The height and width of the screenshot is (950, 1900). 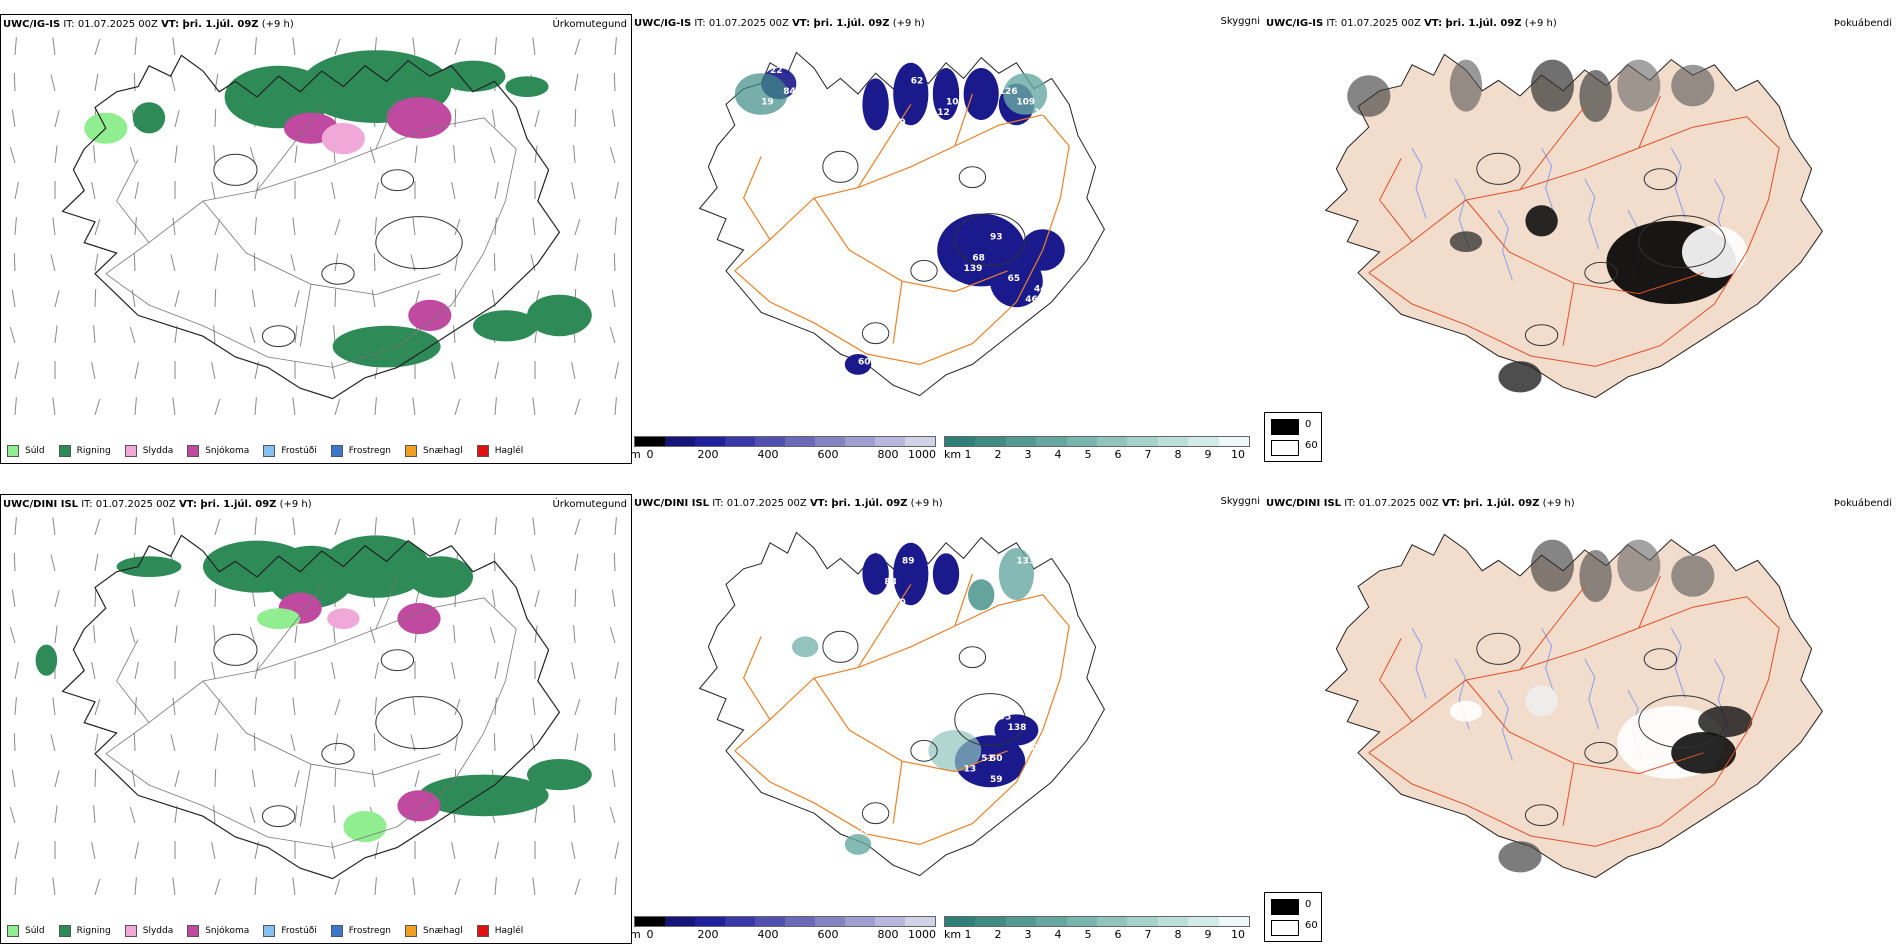 I want to click on cloud-base-label: 46, so click(x=1031, y=300).